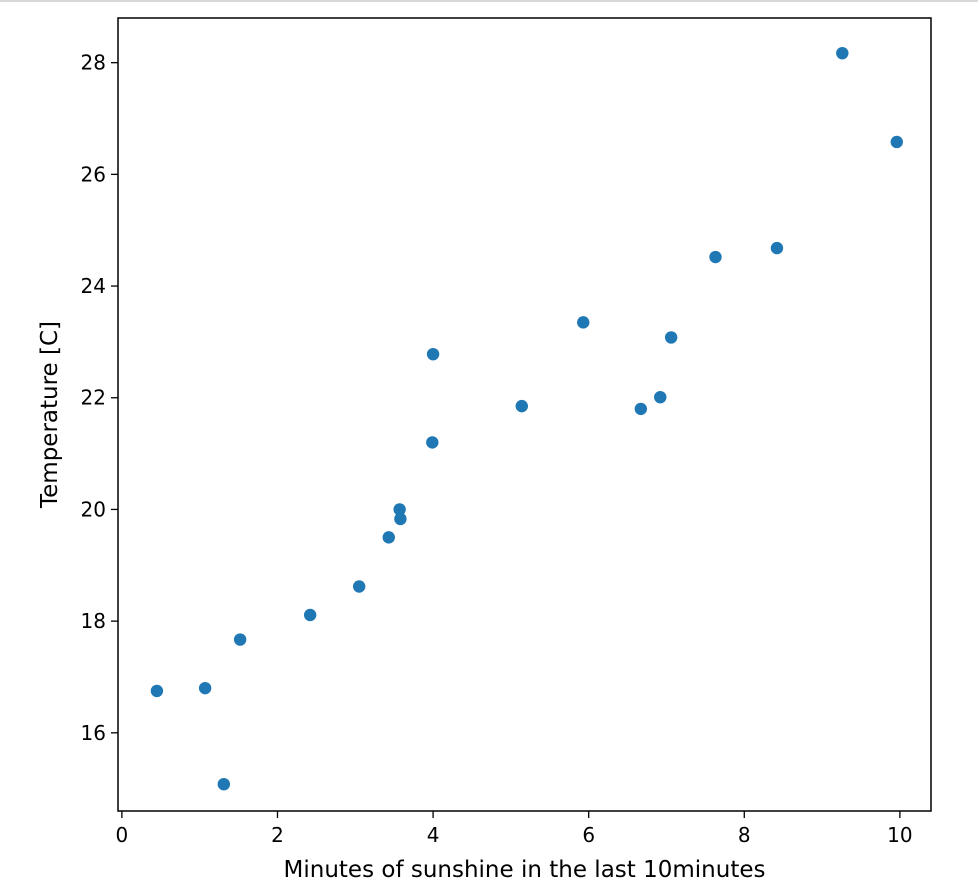 The height and width of the screenshot is (896, 978). What do you see at coordinates (50, 415) in the screenshot?
I see `y-axis-label: Temperature [C]` at bounding box center [50, 415].